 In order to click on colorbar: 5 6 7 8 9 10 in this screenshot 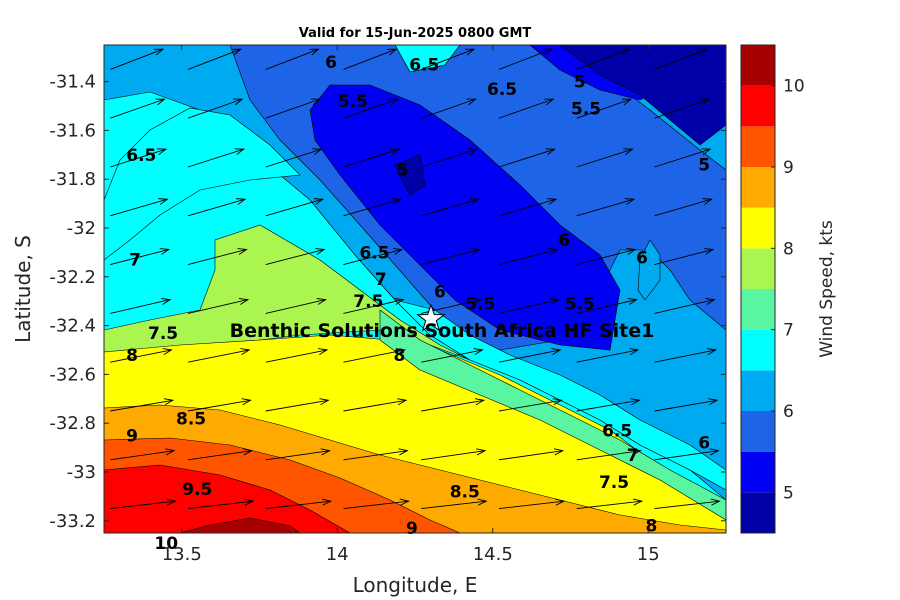, I will do `click(772, 289)`.